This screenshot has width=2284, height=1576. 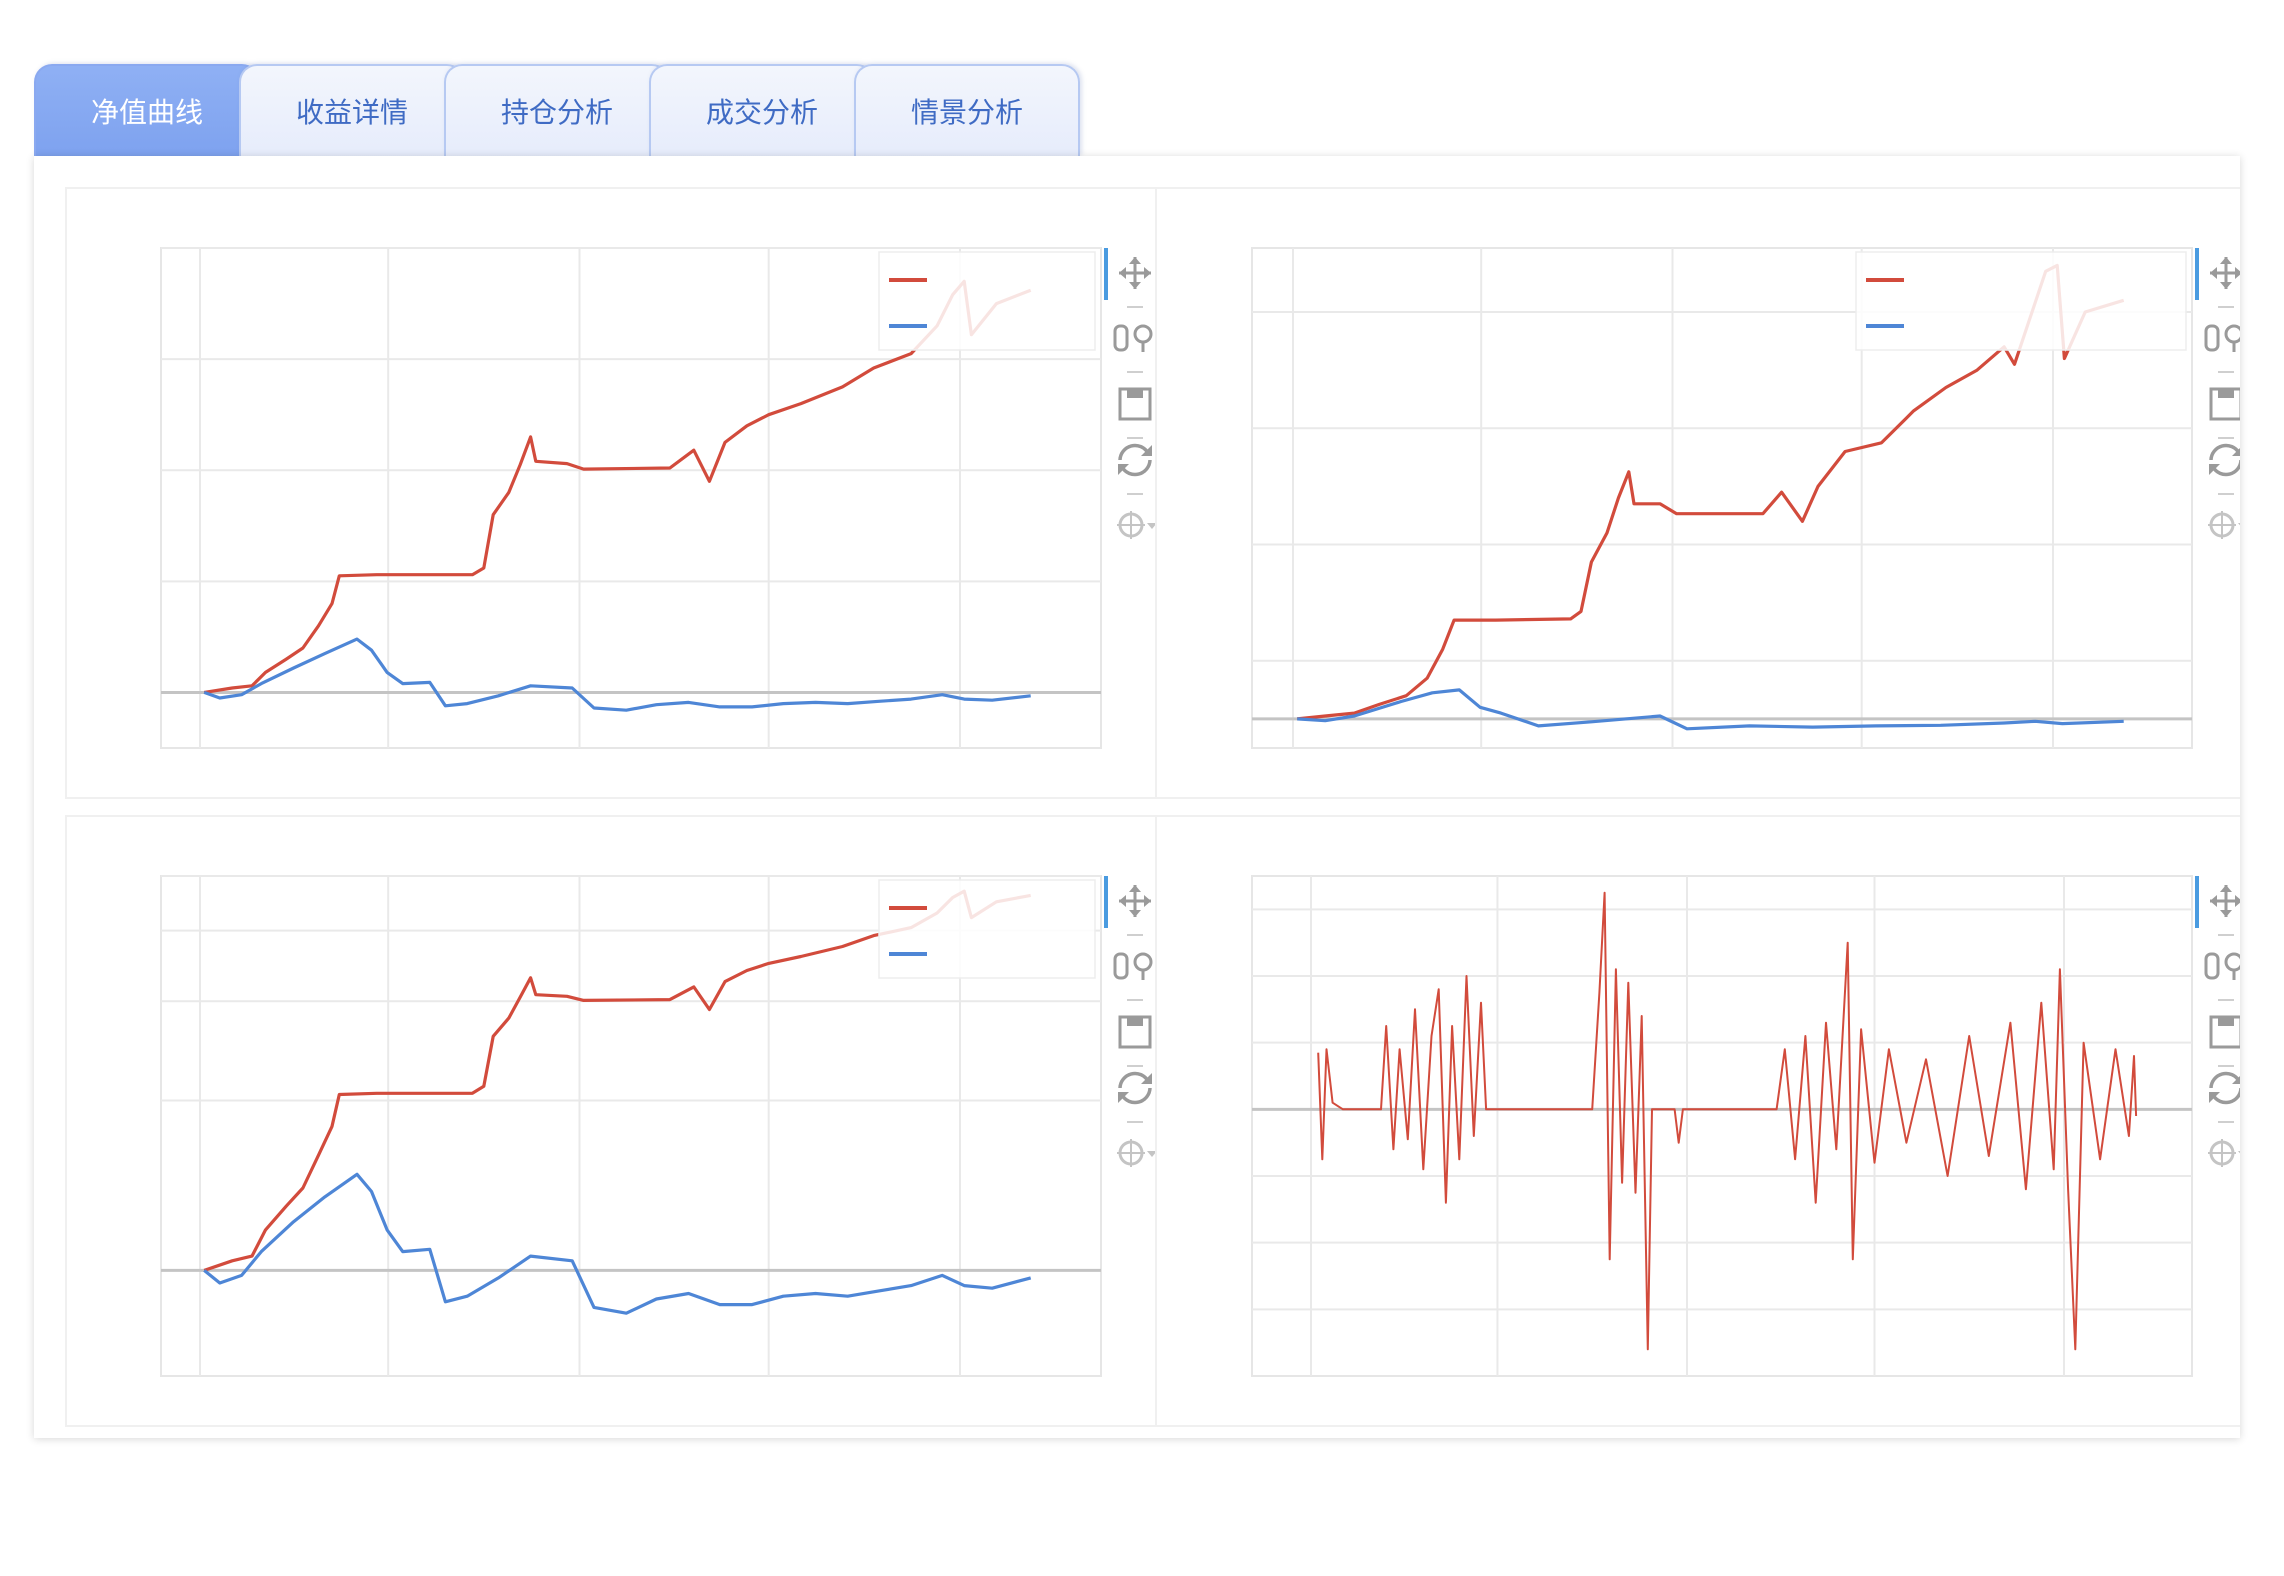 I want to click on tab-position-analysis: 持仓分析, so click(x=557, y=110).